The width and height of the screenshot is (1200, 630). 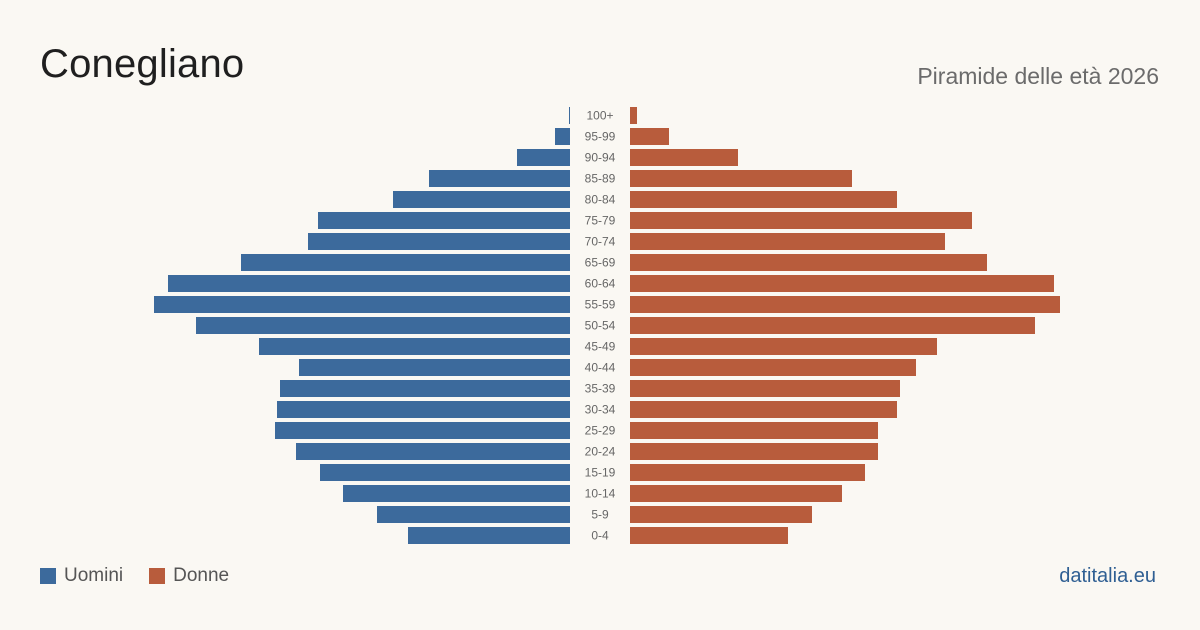 What do you see at coordinates (600, 347) in the screenshot?
I see `age-label-45-49: 45-49` at bounding box center [600, 347].